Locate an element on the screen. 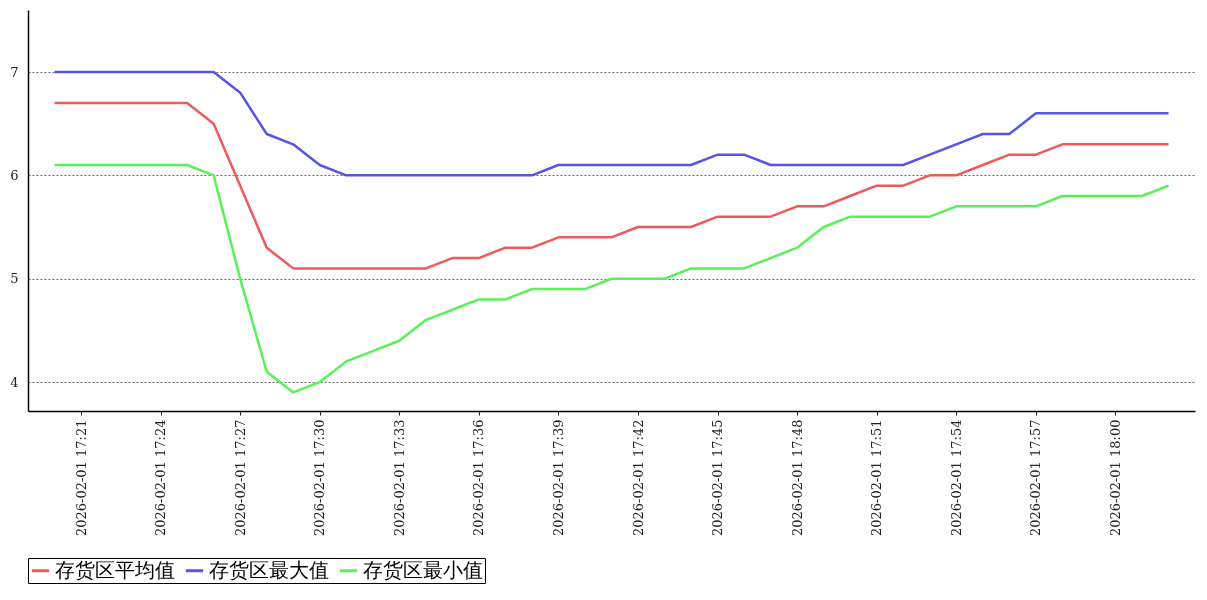 This screenshot has width=1207, height=600. x-tick-label: 2026-02-01 17:33 is located at coordinates (399, 478).